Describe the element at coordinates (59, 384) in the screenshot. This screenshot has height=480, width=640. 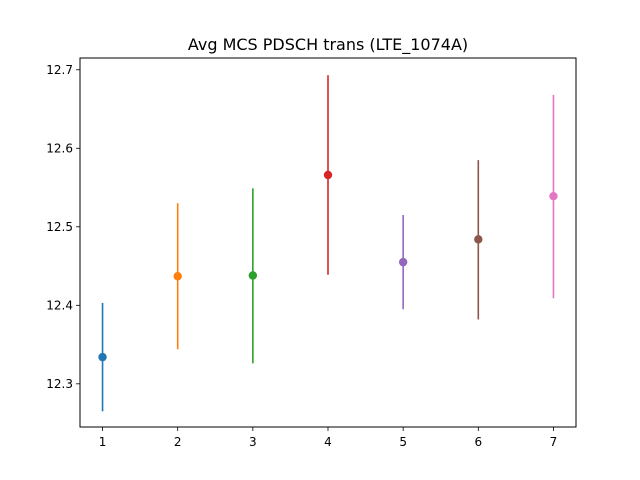
I see `y-tick-label-1: 12.3` at that location.